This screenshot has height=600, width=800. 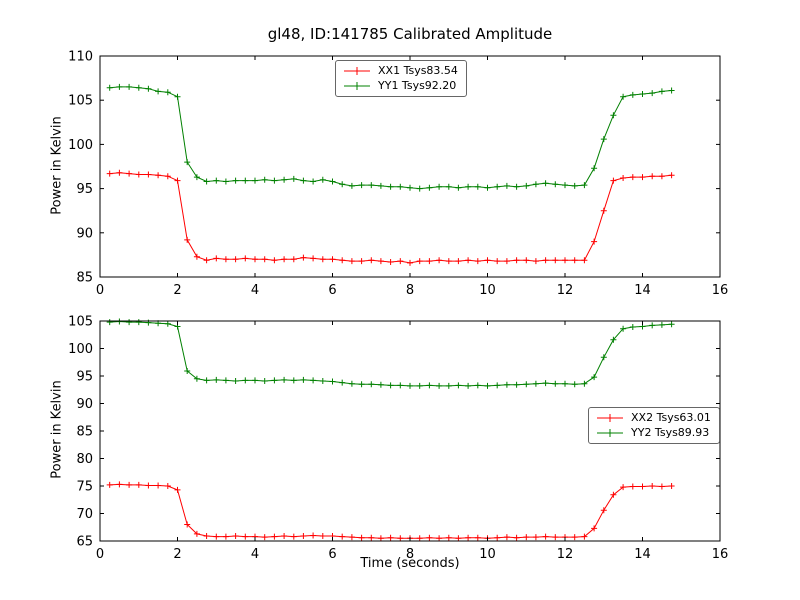 What do you see at coordinates (410, 563) in the screenshot?
I see `x-axis-label: Time (seconds)` at bounding box center [410, 563].